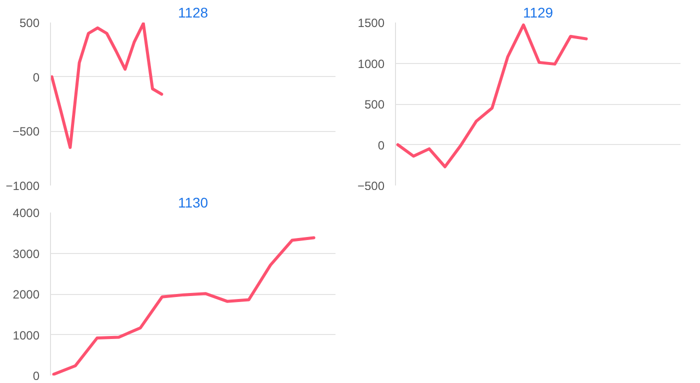 The image size is (700, 383). Describe the element at coordinates (23, 186) in the screenshot. I see `y-tick-label: −1000` at that location.